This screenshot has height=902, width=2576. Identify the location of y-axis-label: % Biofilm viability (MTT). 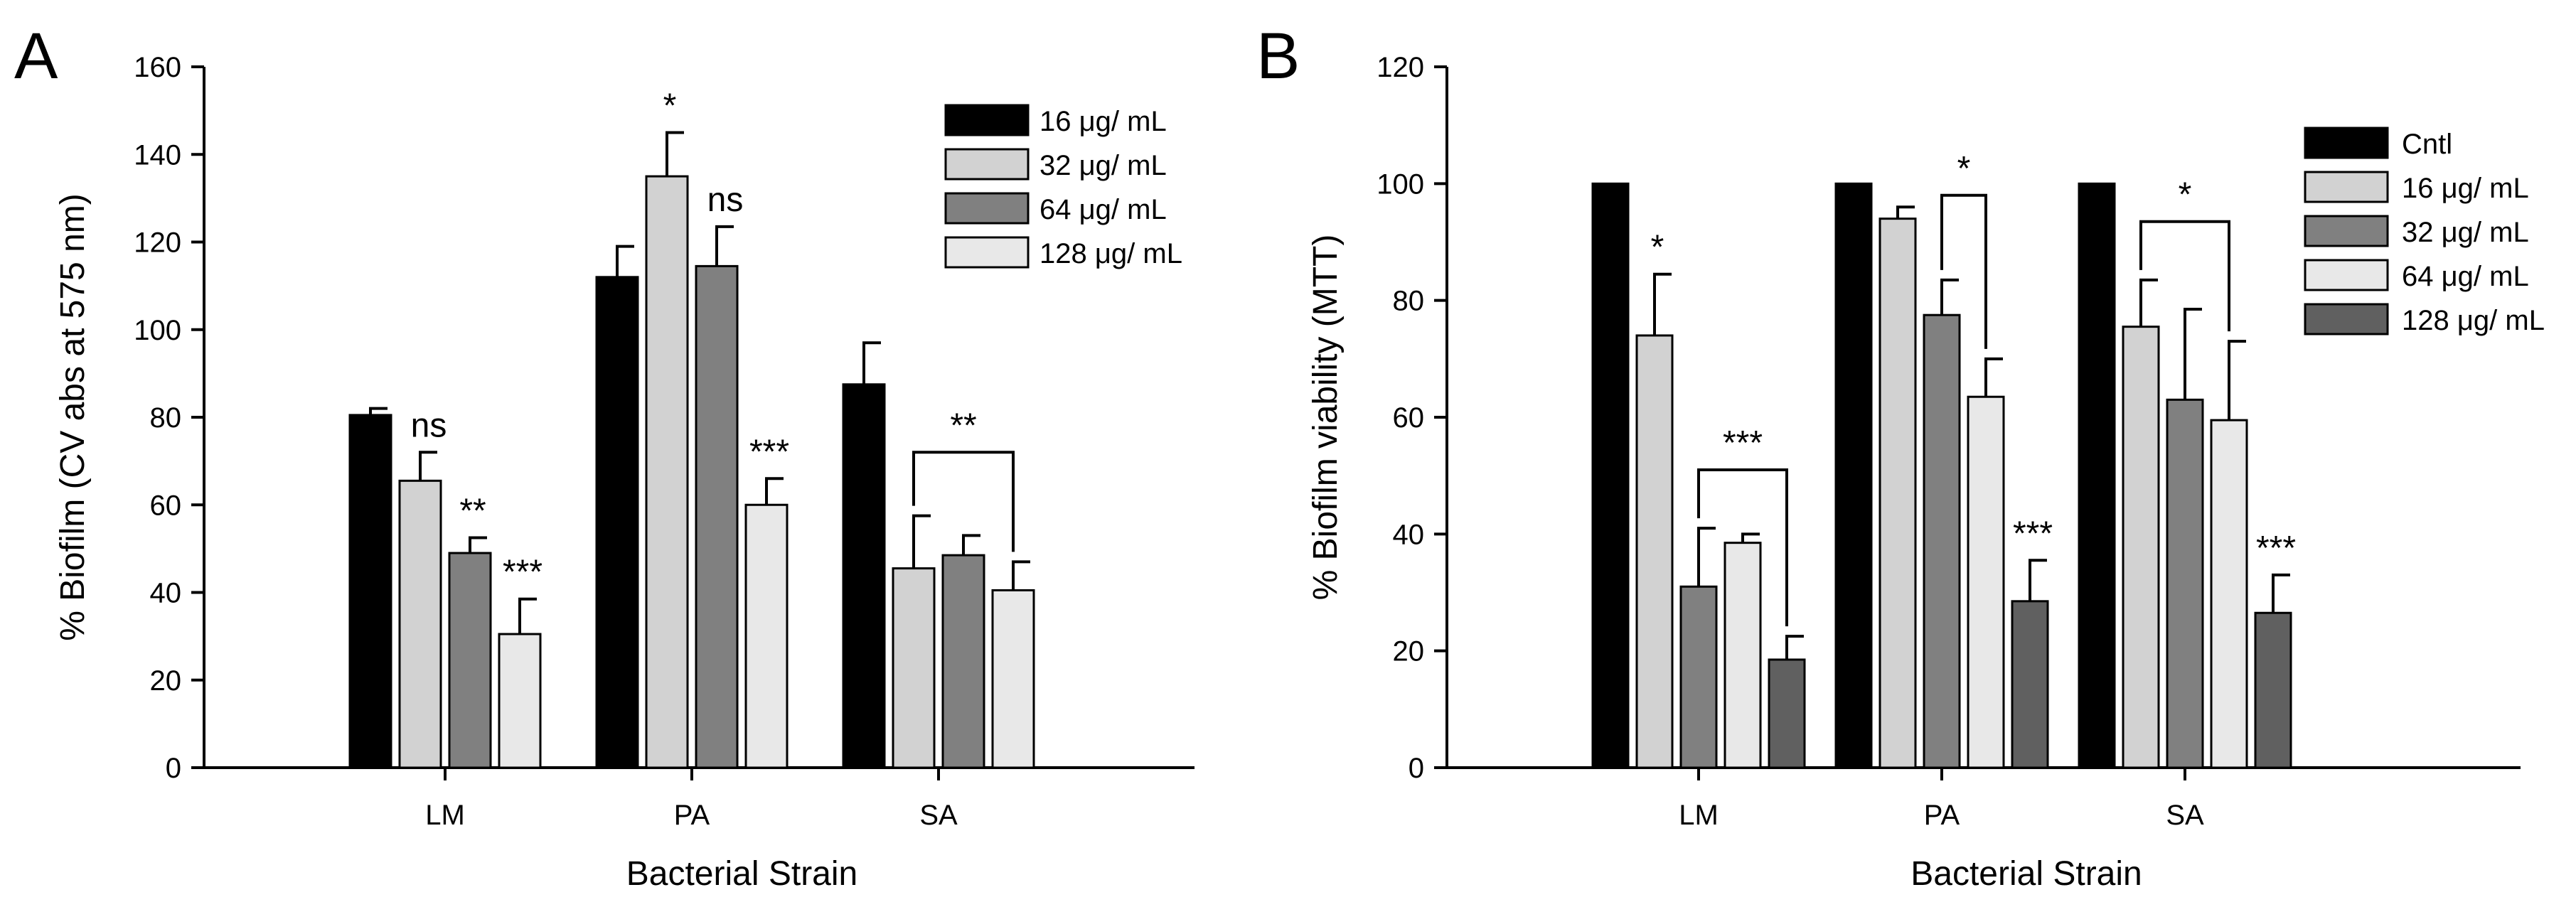
(1326, 418).